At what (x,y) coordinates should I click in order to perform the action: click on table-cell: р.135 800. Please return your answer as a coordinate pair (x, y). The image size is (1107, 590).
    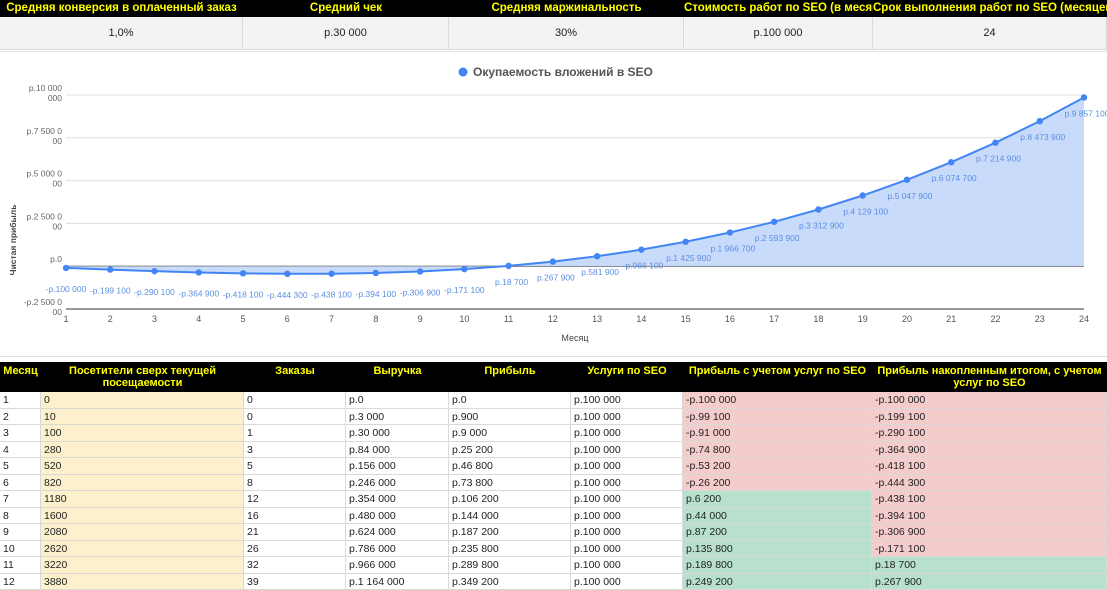
    Looking at the image, I should click on (777, 549).